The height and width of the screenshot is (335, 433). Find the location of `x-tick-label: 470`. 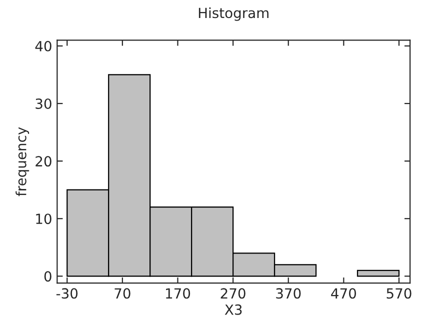

x-tick-label: 470 is located at coordinates (343, 293).